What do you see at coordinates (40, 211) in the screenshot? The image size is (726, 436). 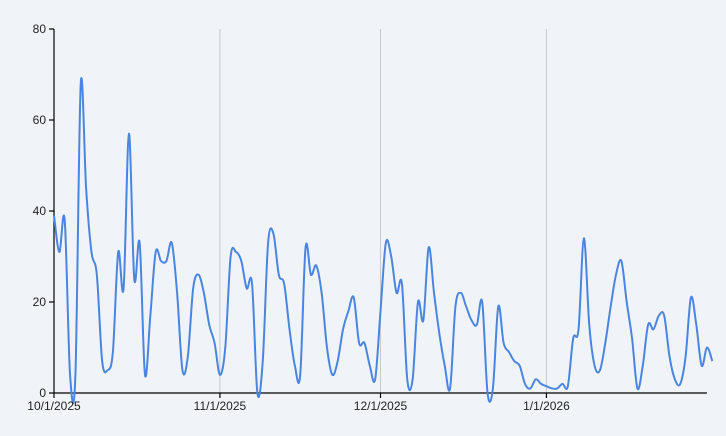 I see `y-tick-label: 40` at bounding box center [40, 211].